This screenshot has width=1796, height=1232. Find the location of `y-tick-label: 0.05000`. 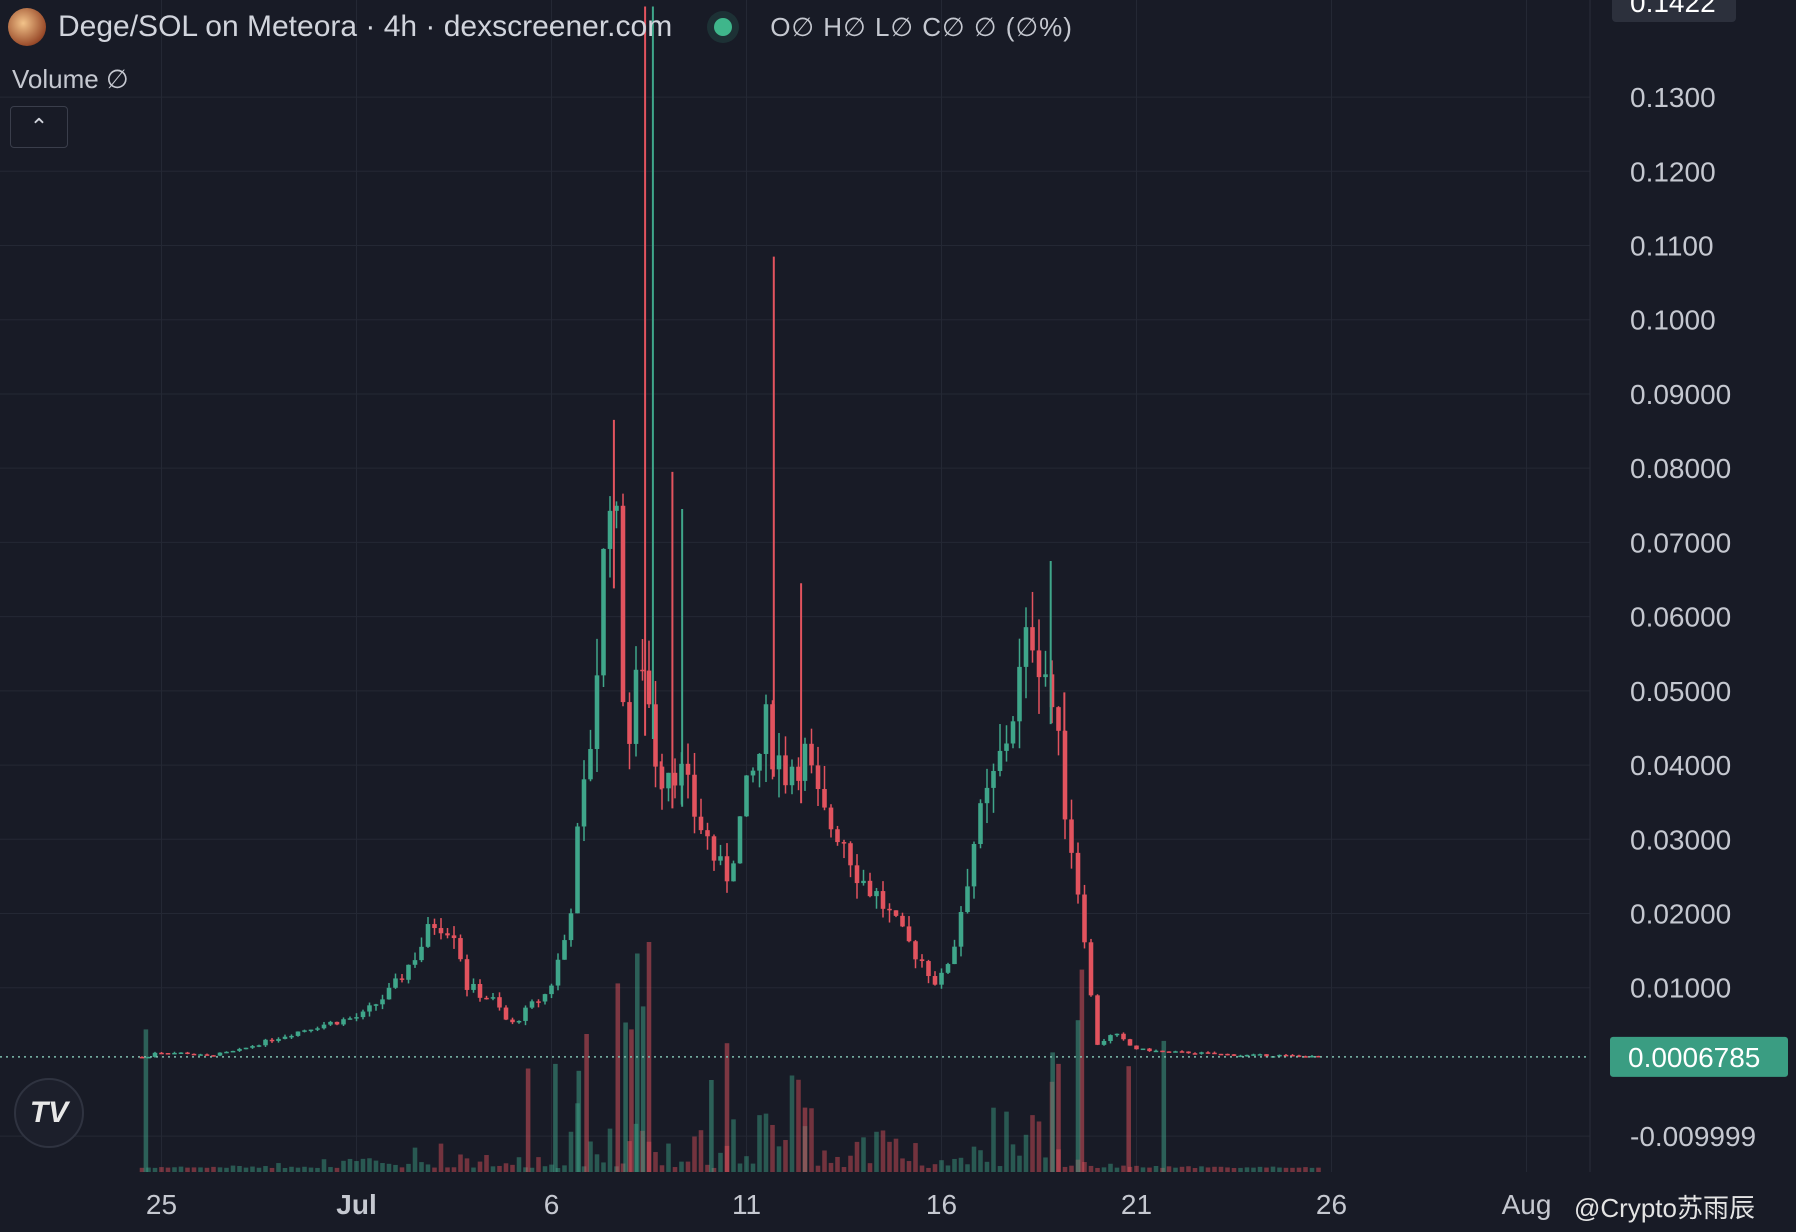

y-tick-label: 0.05000 is located at coordinates (1680, 691).